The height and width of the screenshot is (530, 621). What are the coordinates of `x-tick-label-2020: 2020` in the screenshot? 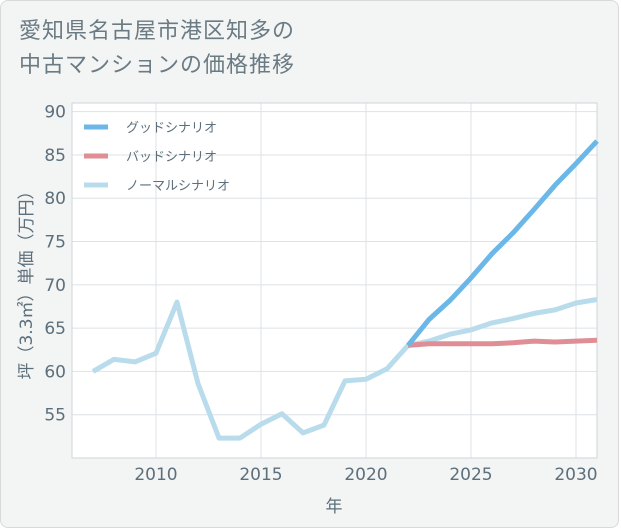 It's located at (365, 475).